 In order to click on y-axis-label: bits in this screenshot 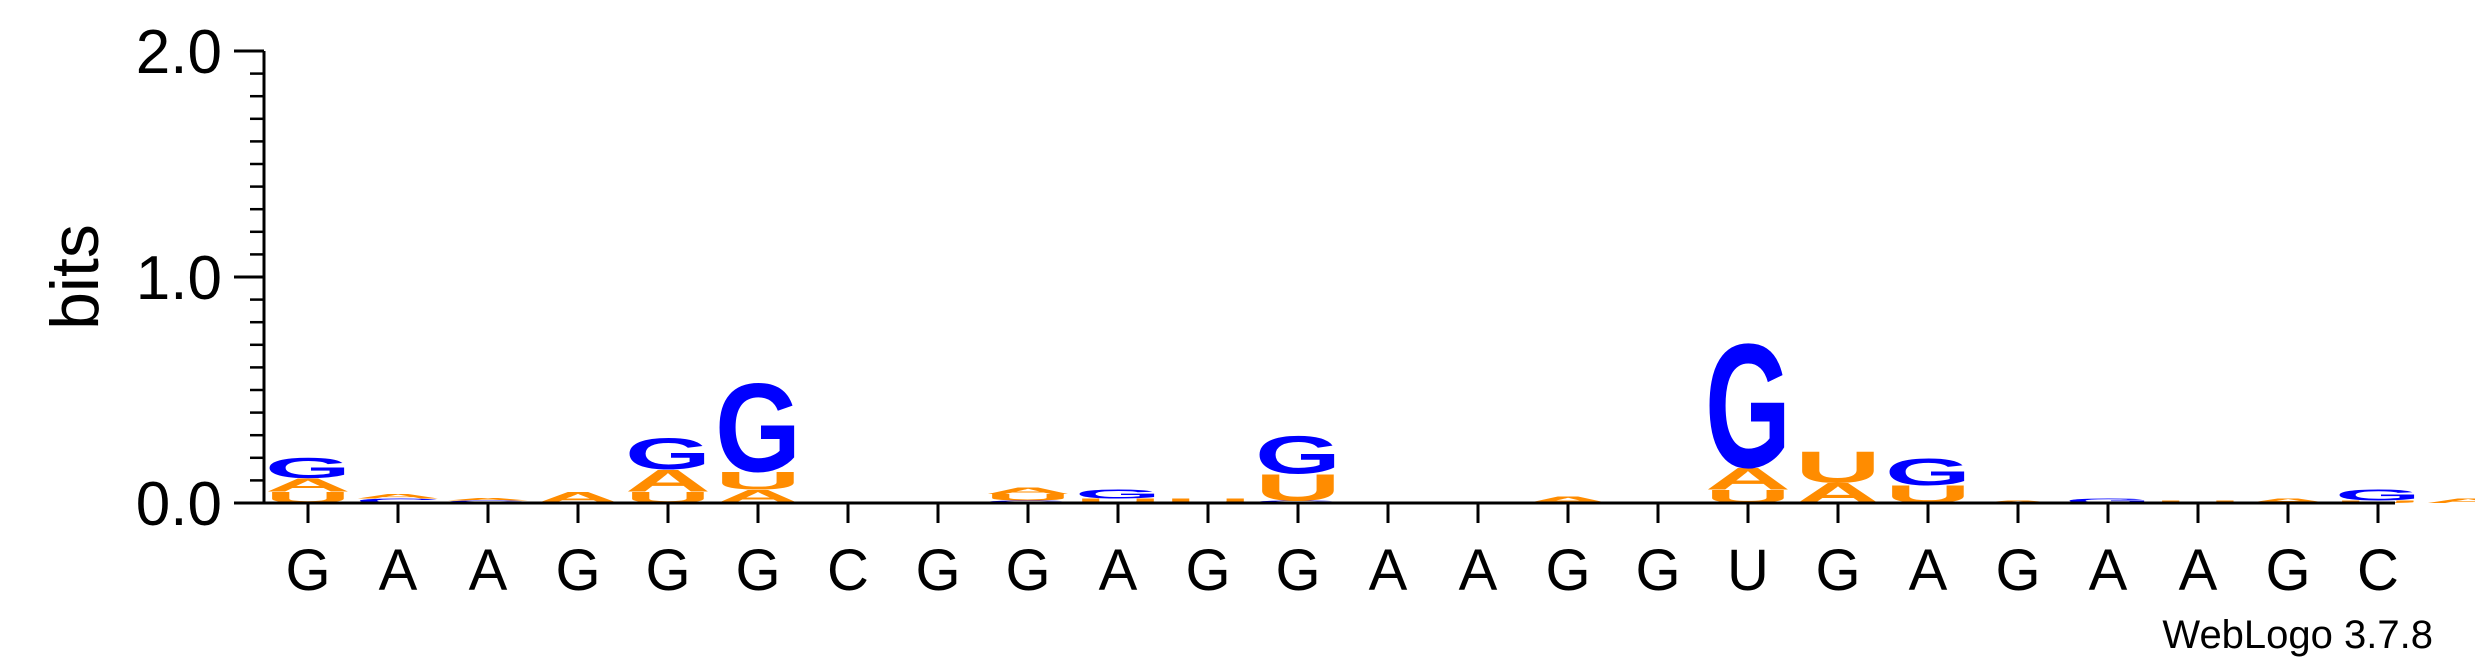, I will do `click(75, 277)`.